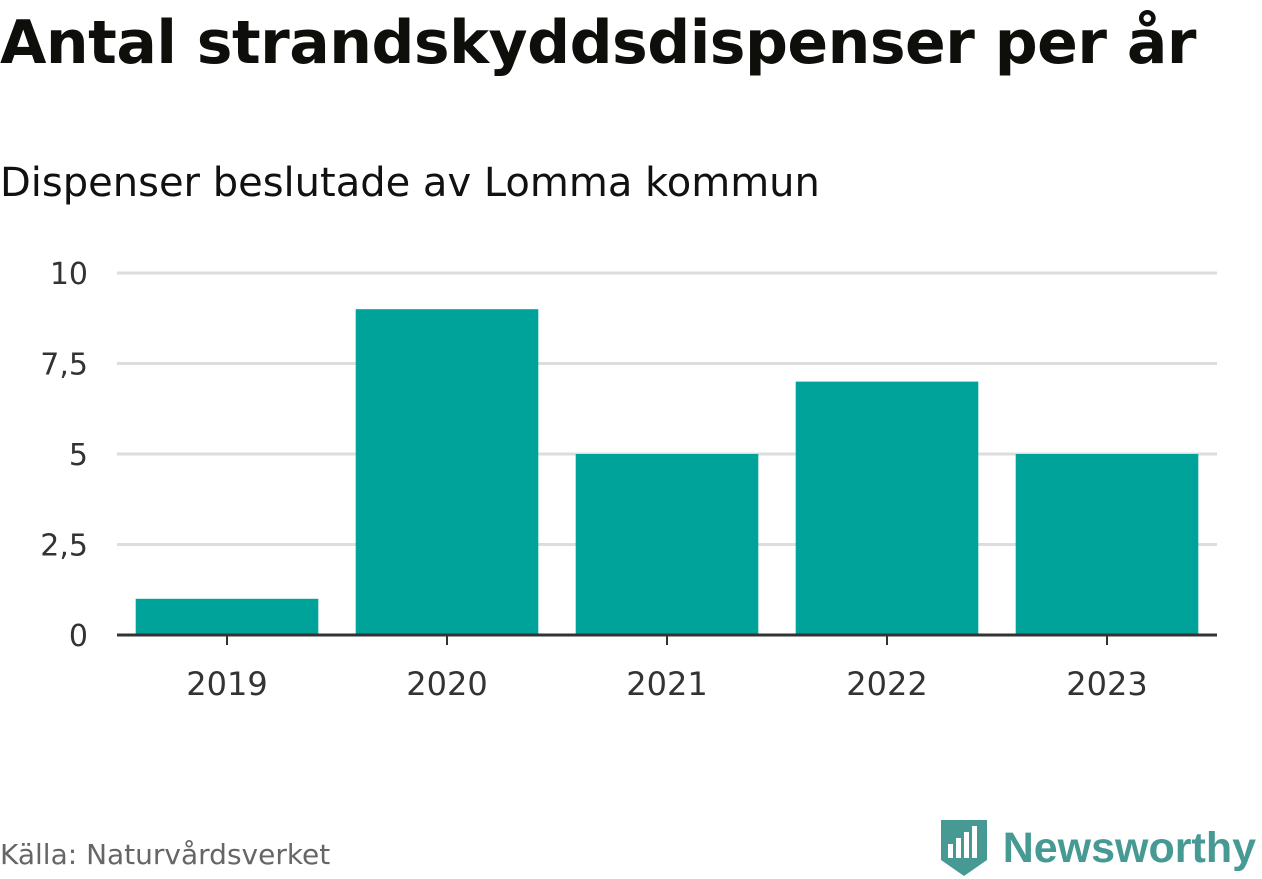 This screenshot has width=1262, height=879. Describe the element at coordinates (64, 546) in the screenshot. I see `y-tick-label: 2,5` at that location.